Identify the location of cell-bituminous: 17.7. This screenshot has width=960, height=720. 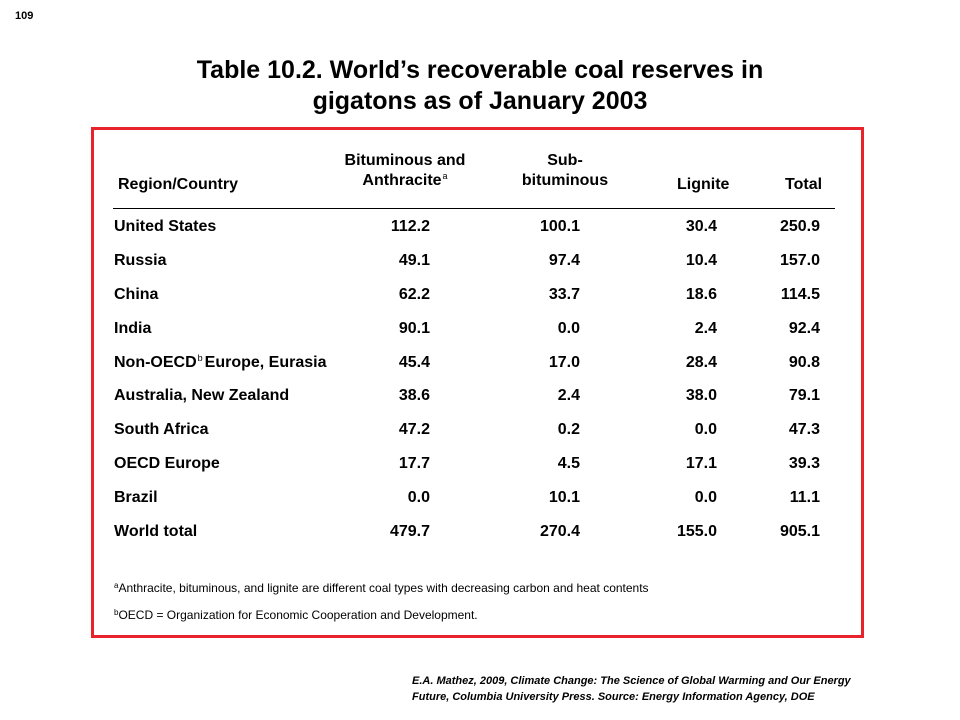
(414, 463).